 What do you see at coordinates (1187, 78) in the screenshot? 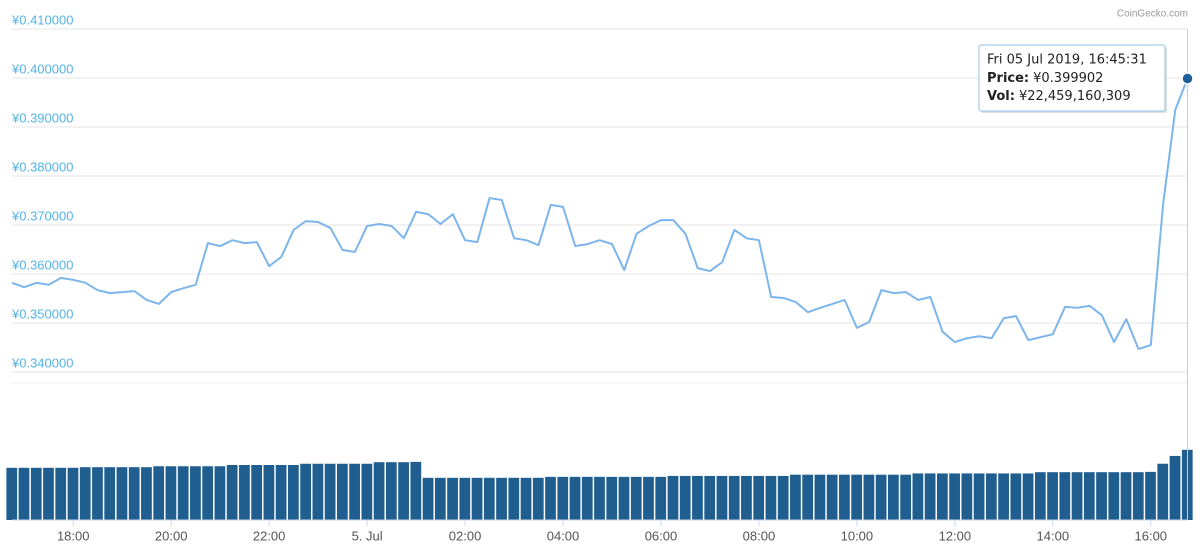
I see `hover-point` at bounding box center [1187, 78].